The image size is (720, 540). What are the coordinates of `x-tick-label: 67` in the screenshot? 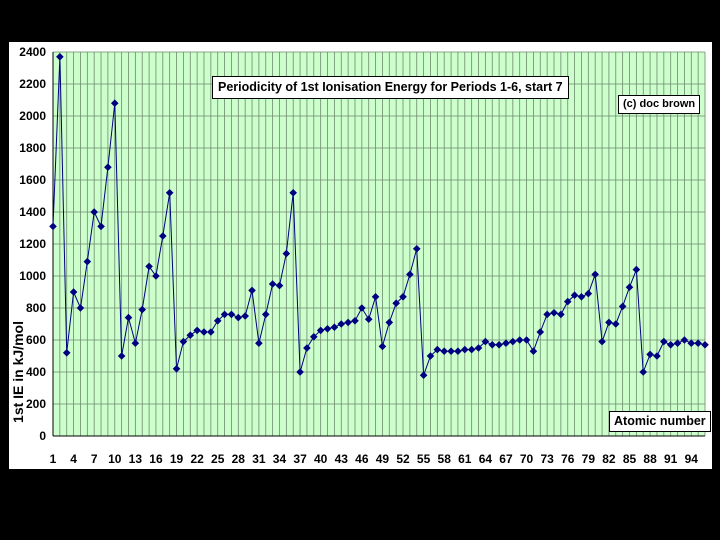 It's located at (506, 459).